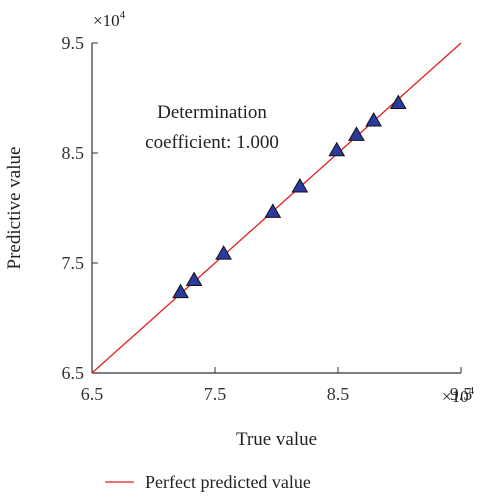 The image size is (499, 500). I want to click on x-tick-label: 6.5, so click(92, 394).